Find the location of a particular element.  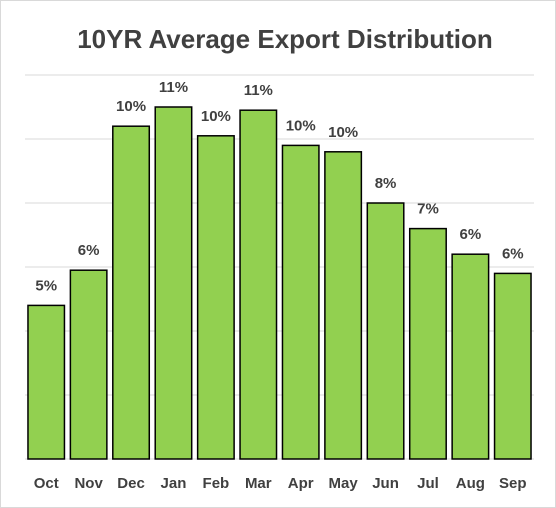

x-tick-label: Feb is located at coordinates (216, 483).